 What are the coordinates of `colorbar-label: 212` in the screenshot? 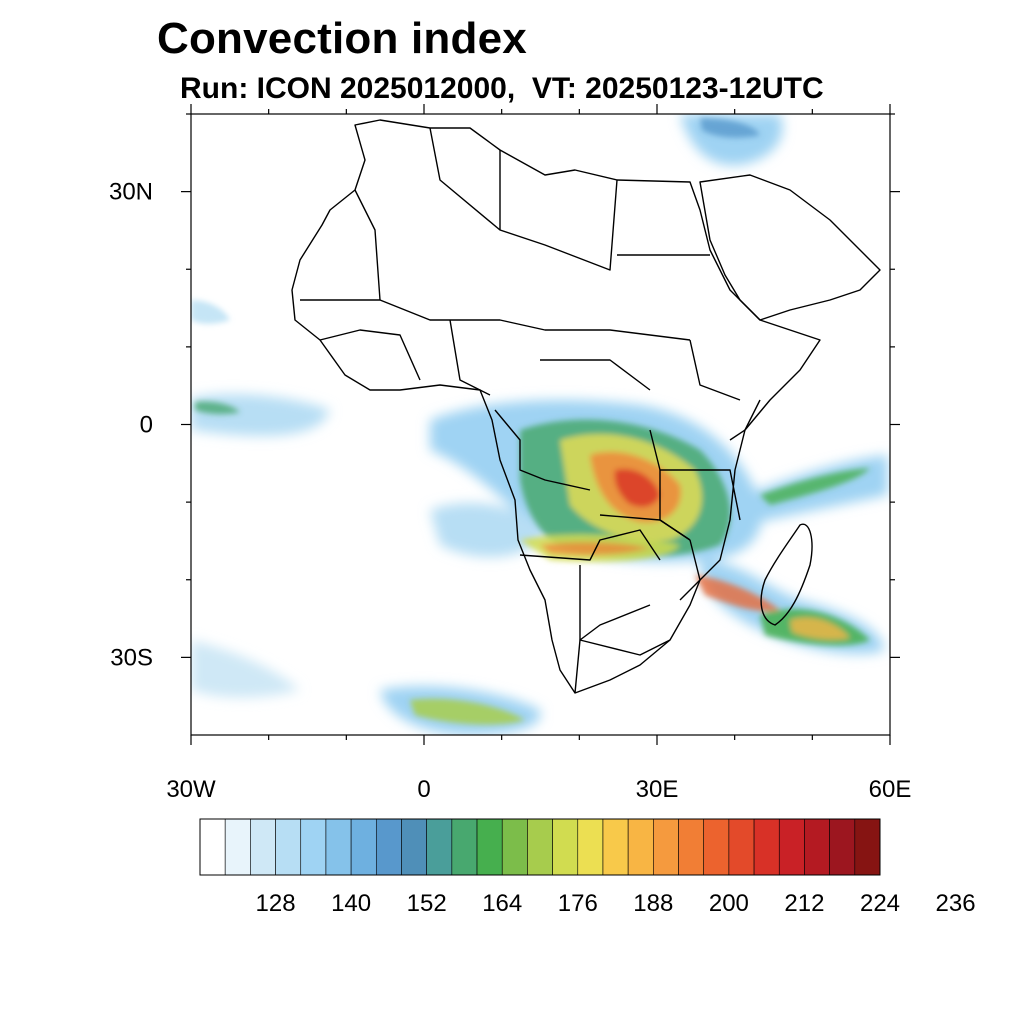 It's located at (804, 903).